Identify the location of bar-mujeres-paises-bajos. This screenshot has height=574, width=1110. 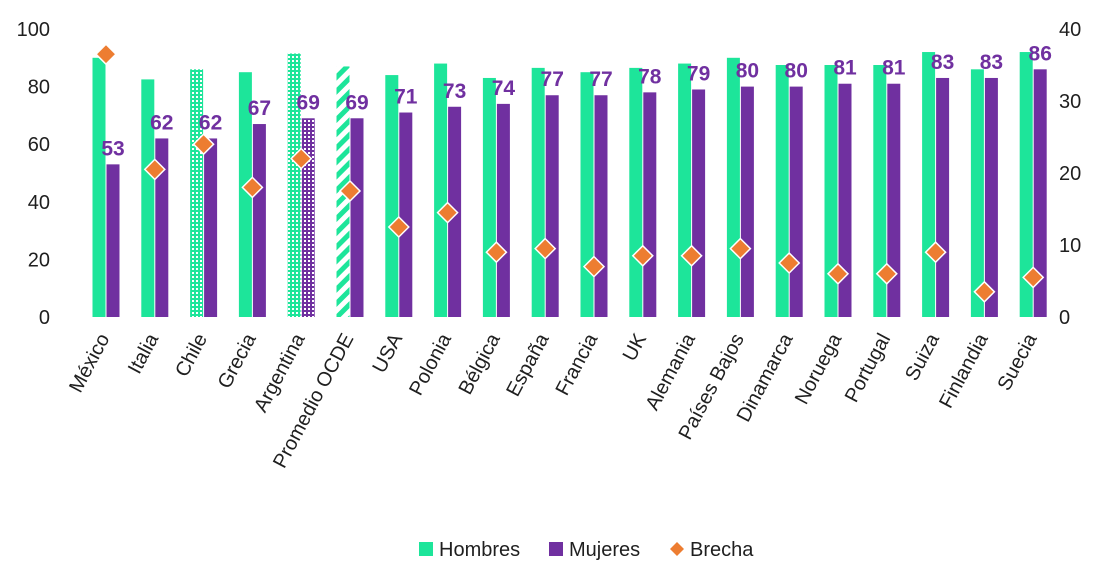
(747, 201).